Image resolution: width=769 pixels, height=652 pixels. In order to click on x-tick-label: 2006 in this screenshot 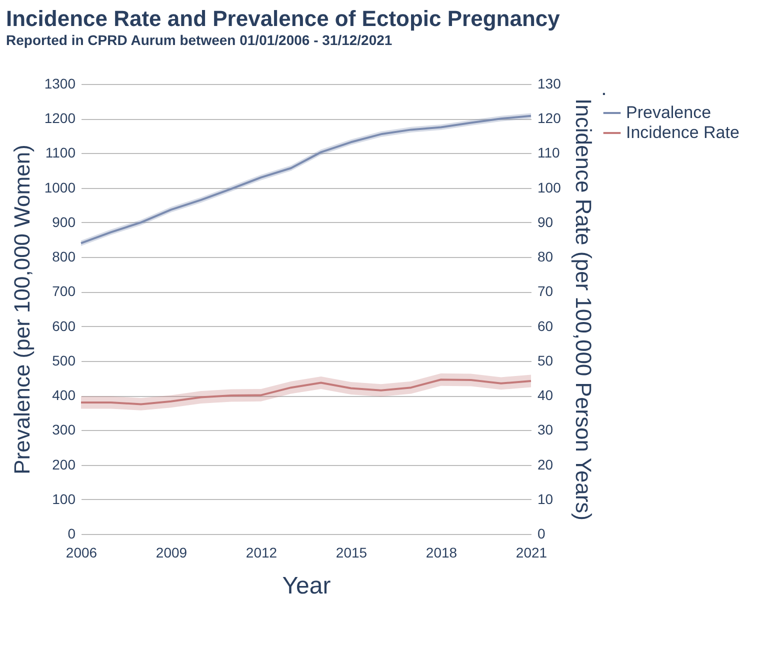, I will do `click(82, 552)`.